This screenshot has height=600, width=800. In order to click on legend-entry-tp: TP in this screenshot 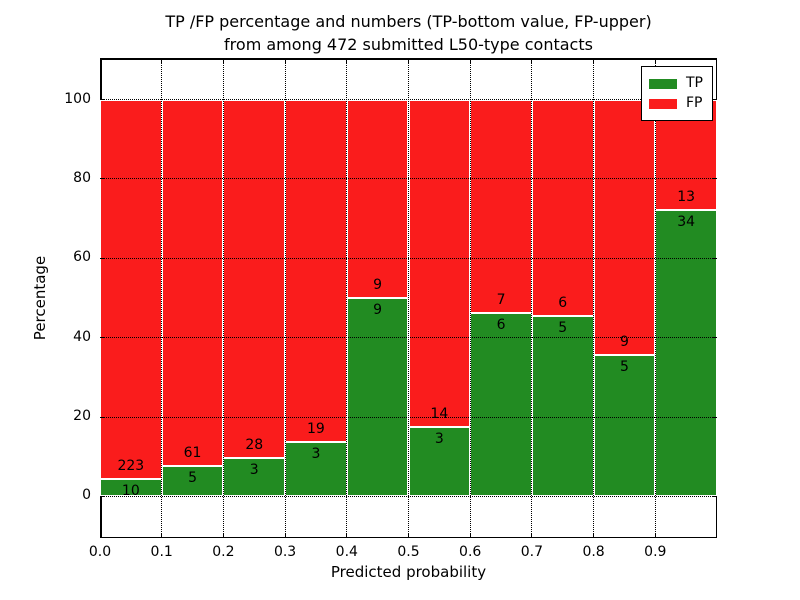, I will do `click(676, 83)`.